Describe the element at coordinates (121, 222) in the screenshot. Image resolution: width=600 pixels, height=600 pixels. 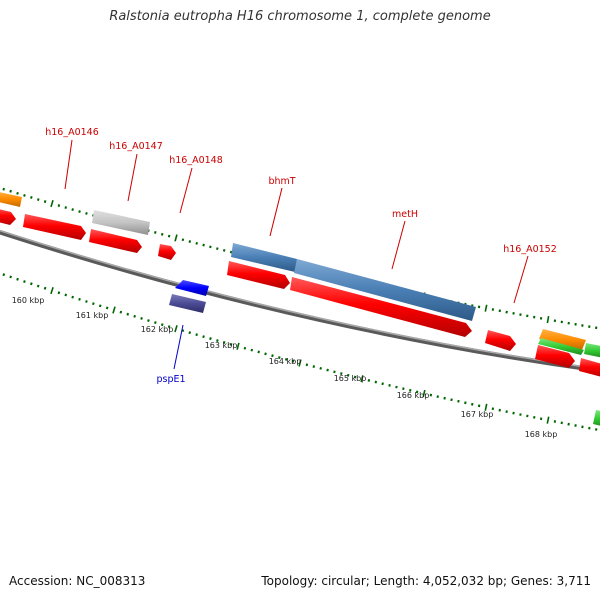
I see `gray-feature-h16-a0147` at that location.